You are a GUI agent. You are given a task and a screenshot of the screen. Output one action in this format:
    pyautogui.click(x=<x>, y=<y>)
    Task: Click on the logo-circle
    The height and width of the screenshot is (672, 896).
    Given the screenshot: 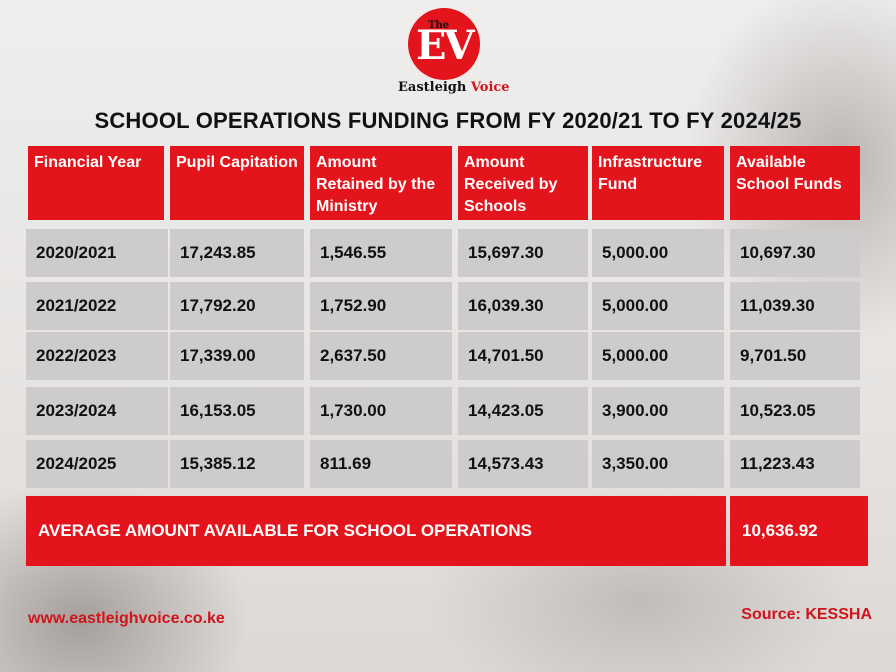 What is the action you would take?
    pyautogui.click(x=444, y=44)
    